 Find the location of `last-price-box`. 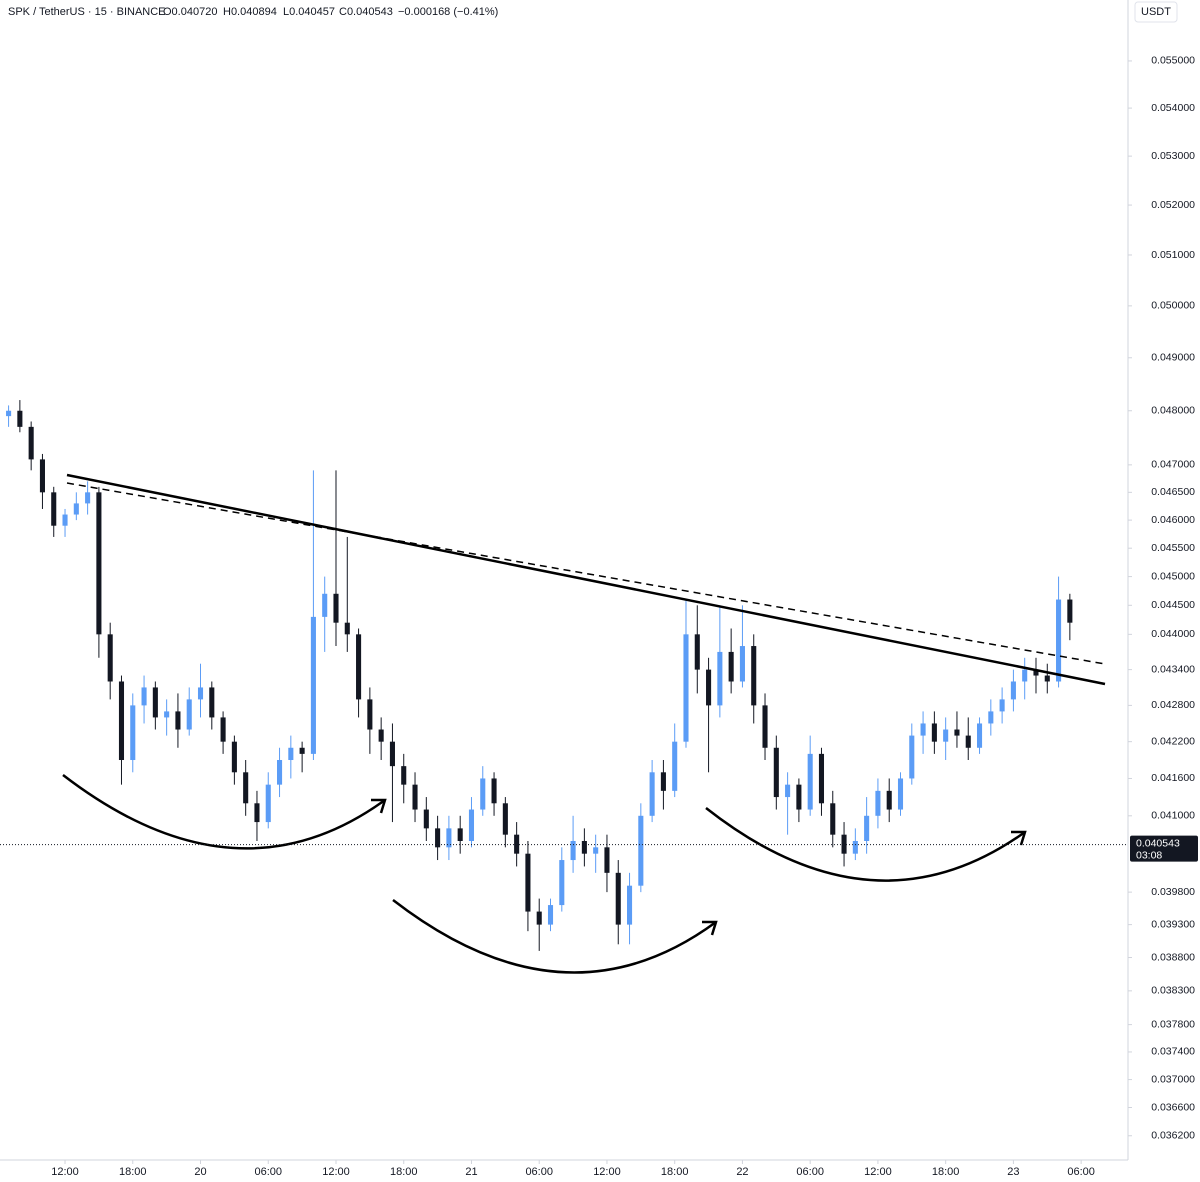

last-price-box is located at coordinates (1164, 848).